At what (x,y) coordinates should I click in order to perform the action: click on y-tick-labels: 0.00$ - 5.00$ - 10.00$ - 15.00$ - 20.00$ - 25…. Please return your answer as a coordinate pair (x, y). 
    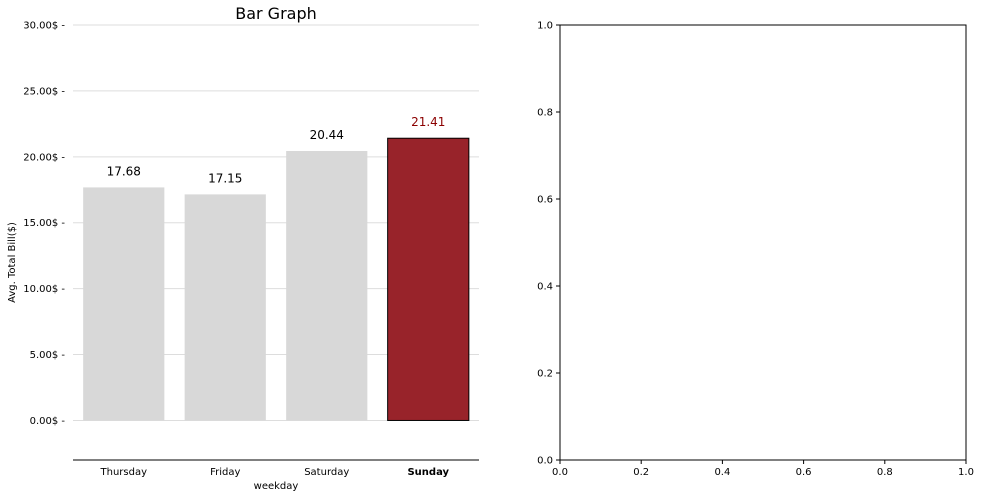
    Looking at the image, I should click on (44, 224).